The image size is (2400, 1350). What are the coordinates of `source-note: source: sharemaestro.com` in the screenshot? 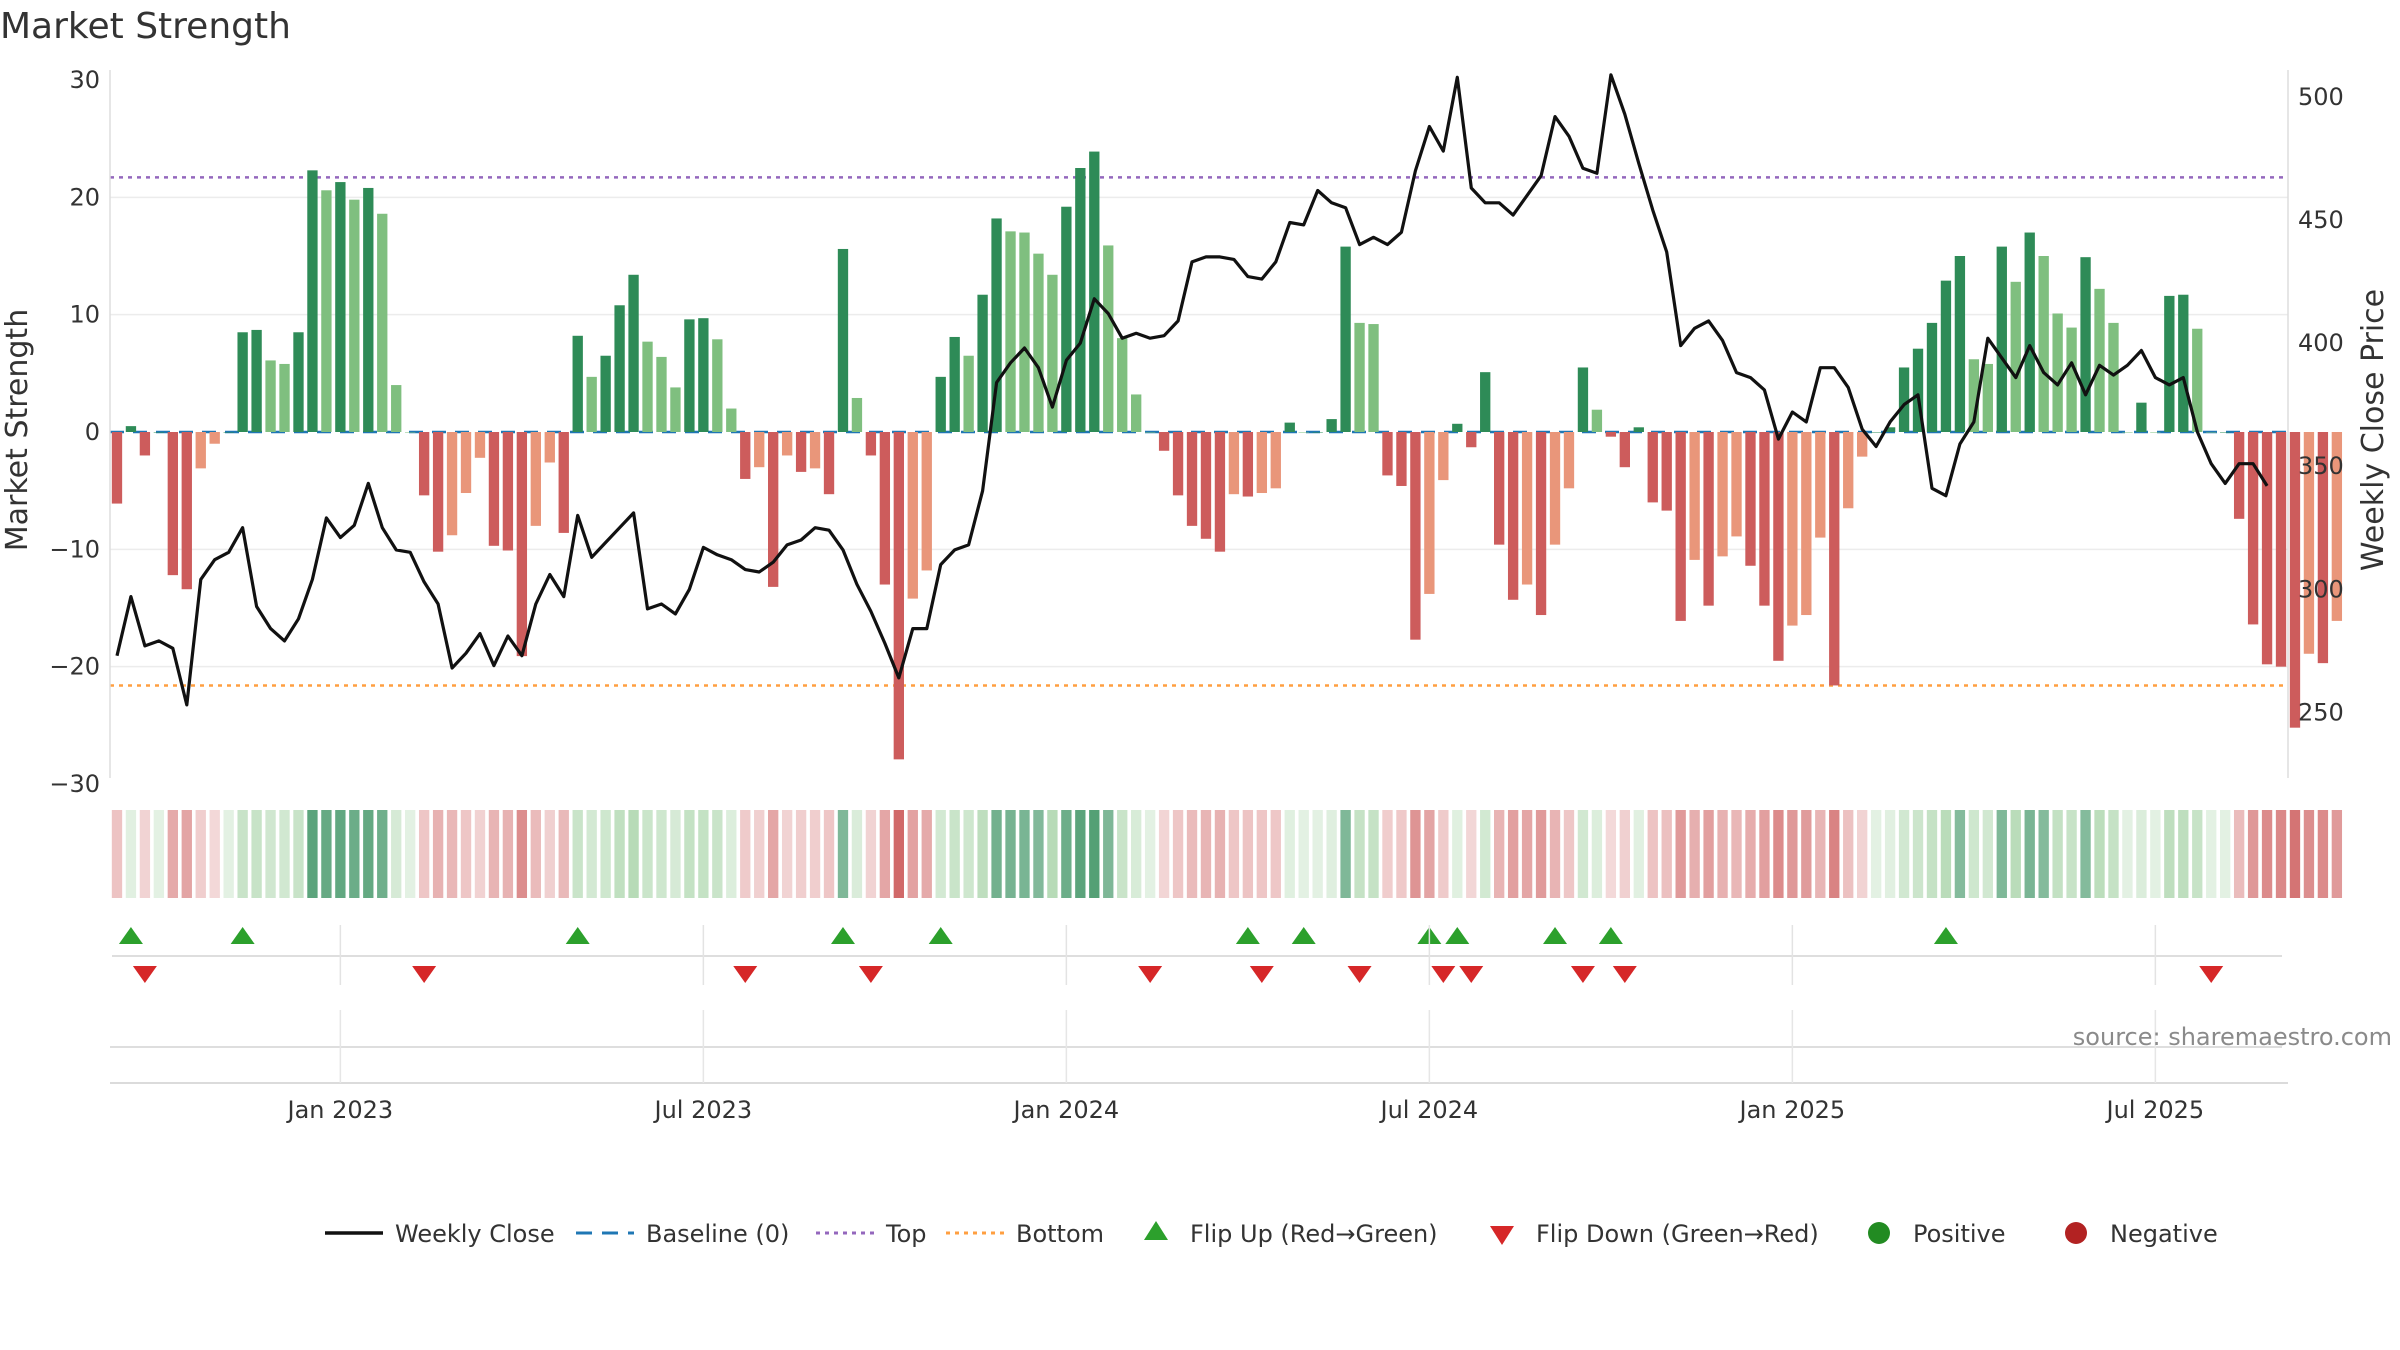 It's located at (2232, 1037).